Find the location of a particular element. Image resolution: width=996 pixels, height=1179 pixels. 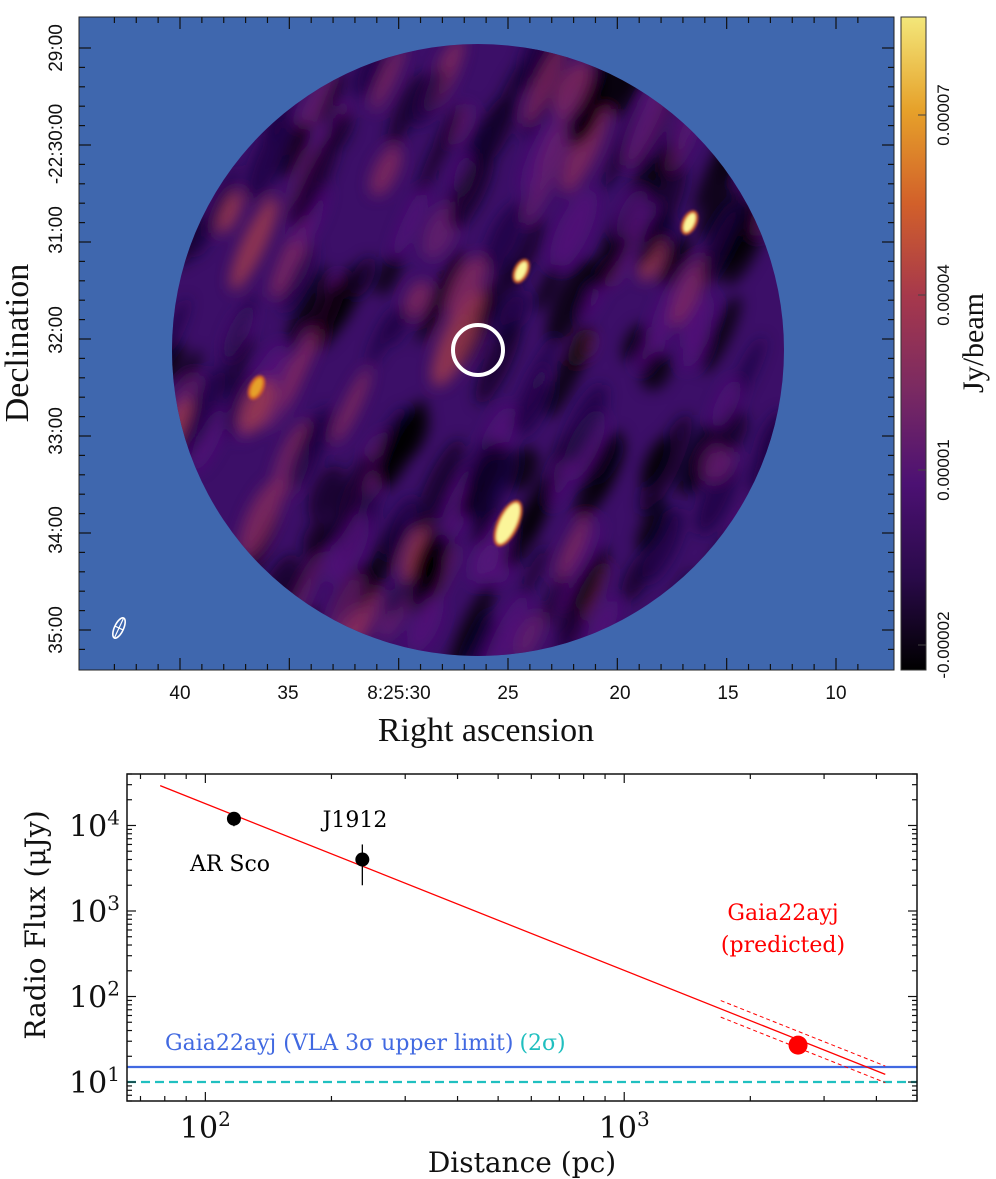

right-ascension-axis-label: Right ascension is located at coordinates (486, 730).